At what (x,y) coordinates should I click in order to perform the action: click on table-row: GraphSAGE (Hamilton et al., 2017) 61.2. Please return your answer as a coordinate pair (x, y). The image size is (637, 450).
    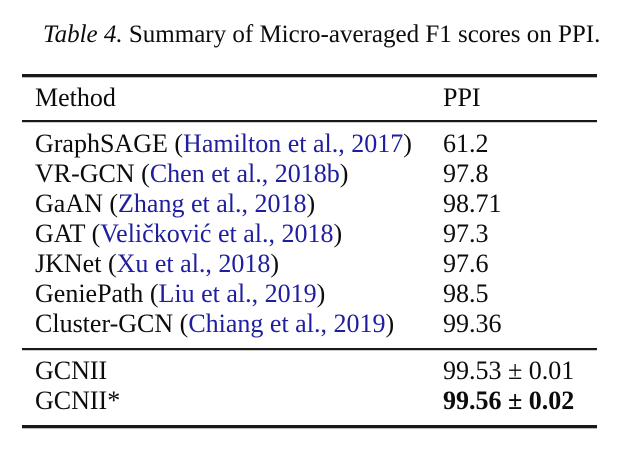
    Looking at the image, I should click on (309, 144).